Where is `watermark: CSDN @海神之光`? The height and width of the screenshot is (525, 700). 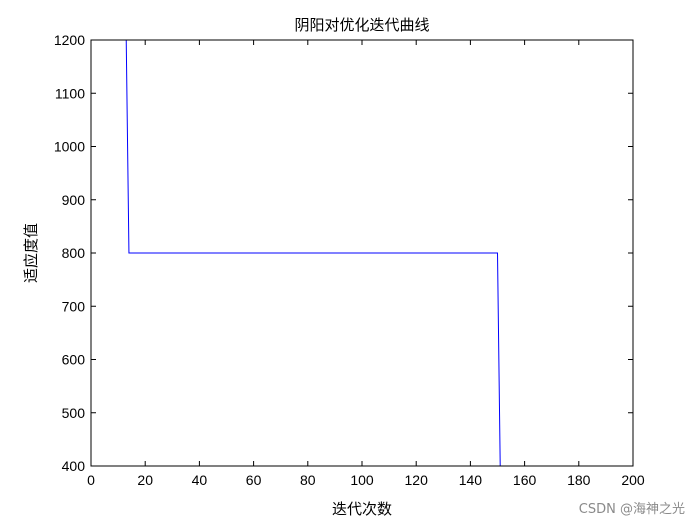
watermark: CSDN @海神之光 is located at coordinates (632, 509).